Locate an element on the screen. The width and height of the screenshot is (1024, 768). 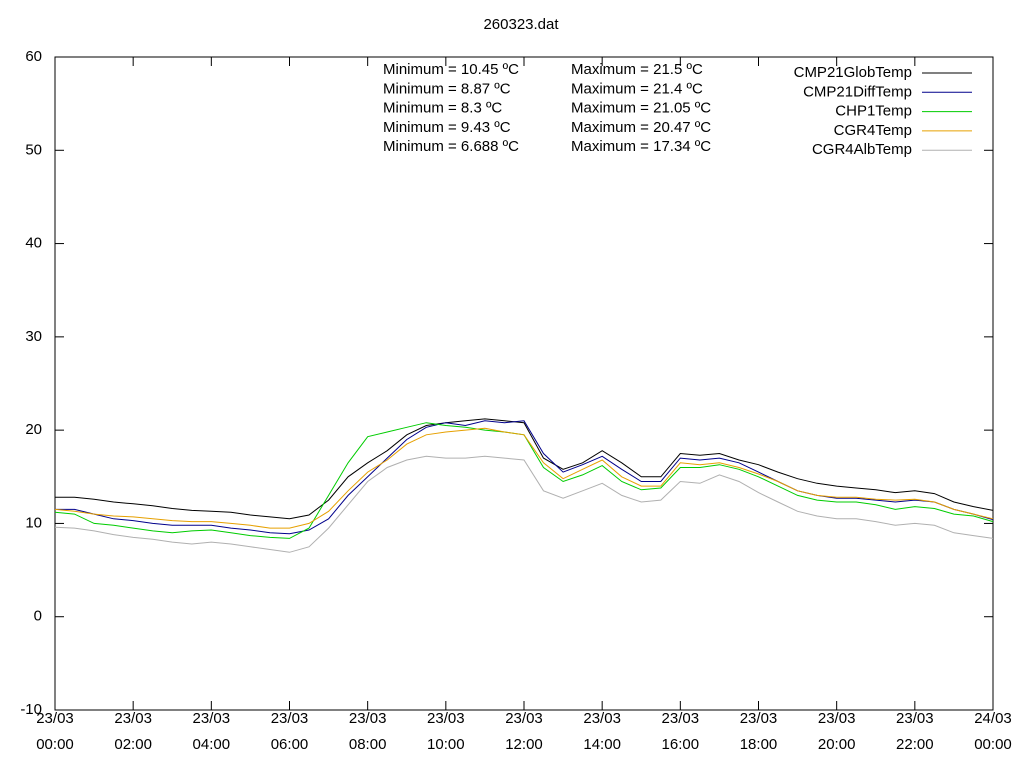
y-tick-label: -10 is located at coordinates (31, 709).